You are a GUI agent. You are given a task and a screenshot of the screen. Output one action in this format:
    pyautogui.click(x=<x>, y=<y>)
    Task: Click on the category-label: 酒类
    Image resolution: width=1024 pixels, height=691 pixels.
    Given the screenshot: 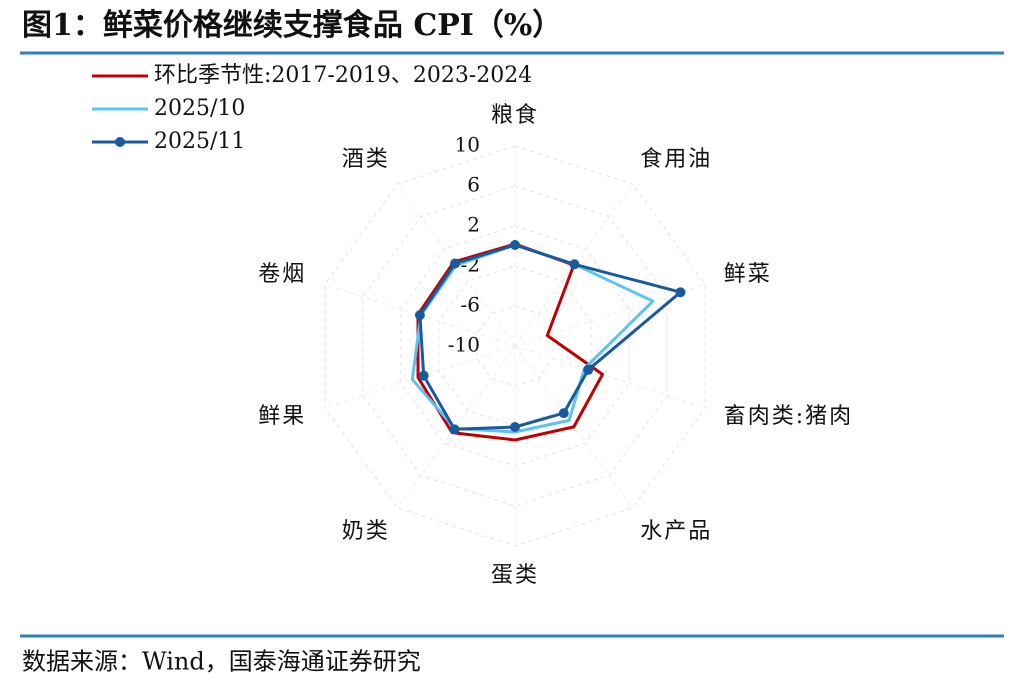 What is the action you would take?
    pyautogui.click(x=366, y=159)
    